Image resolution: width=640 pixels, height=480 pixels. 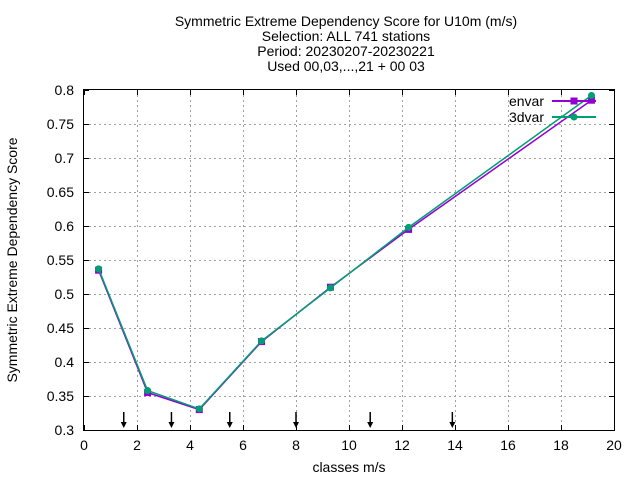 What do you see at coordinates (65, 158) in the screenshot?
I see `y-tick-label: 0.7` at bounding box center [65, 158].